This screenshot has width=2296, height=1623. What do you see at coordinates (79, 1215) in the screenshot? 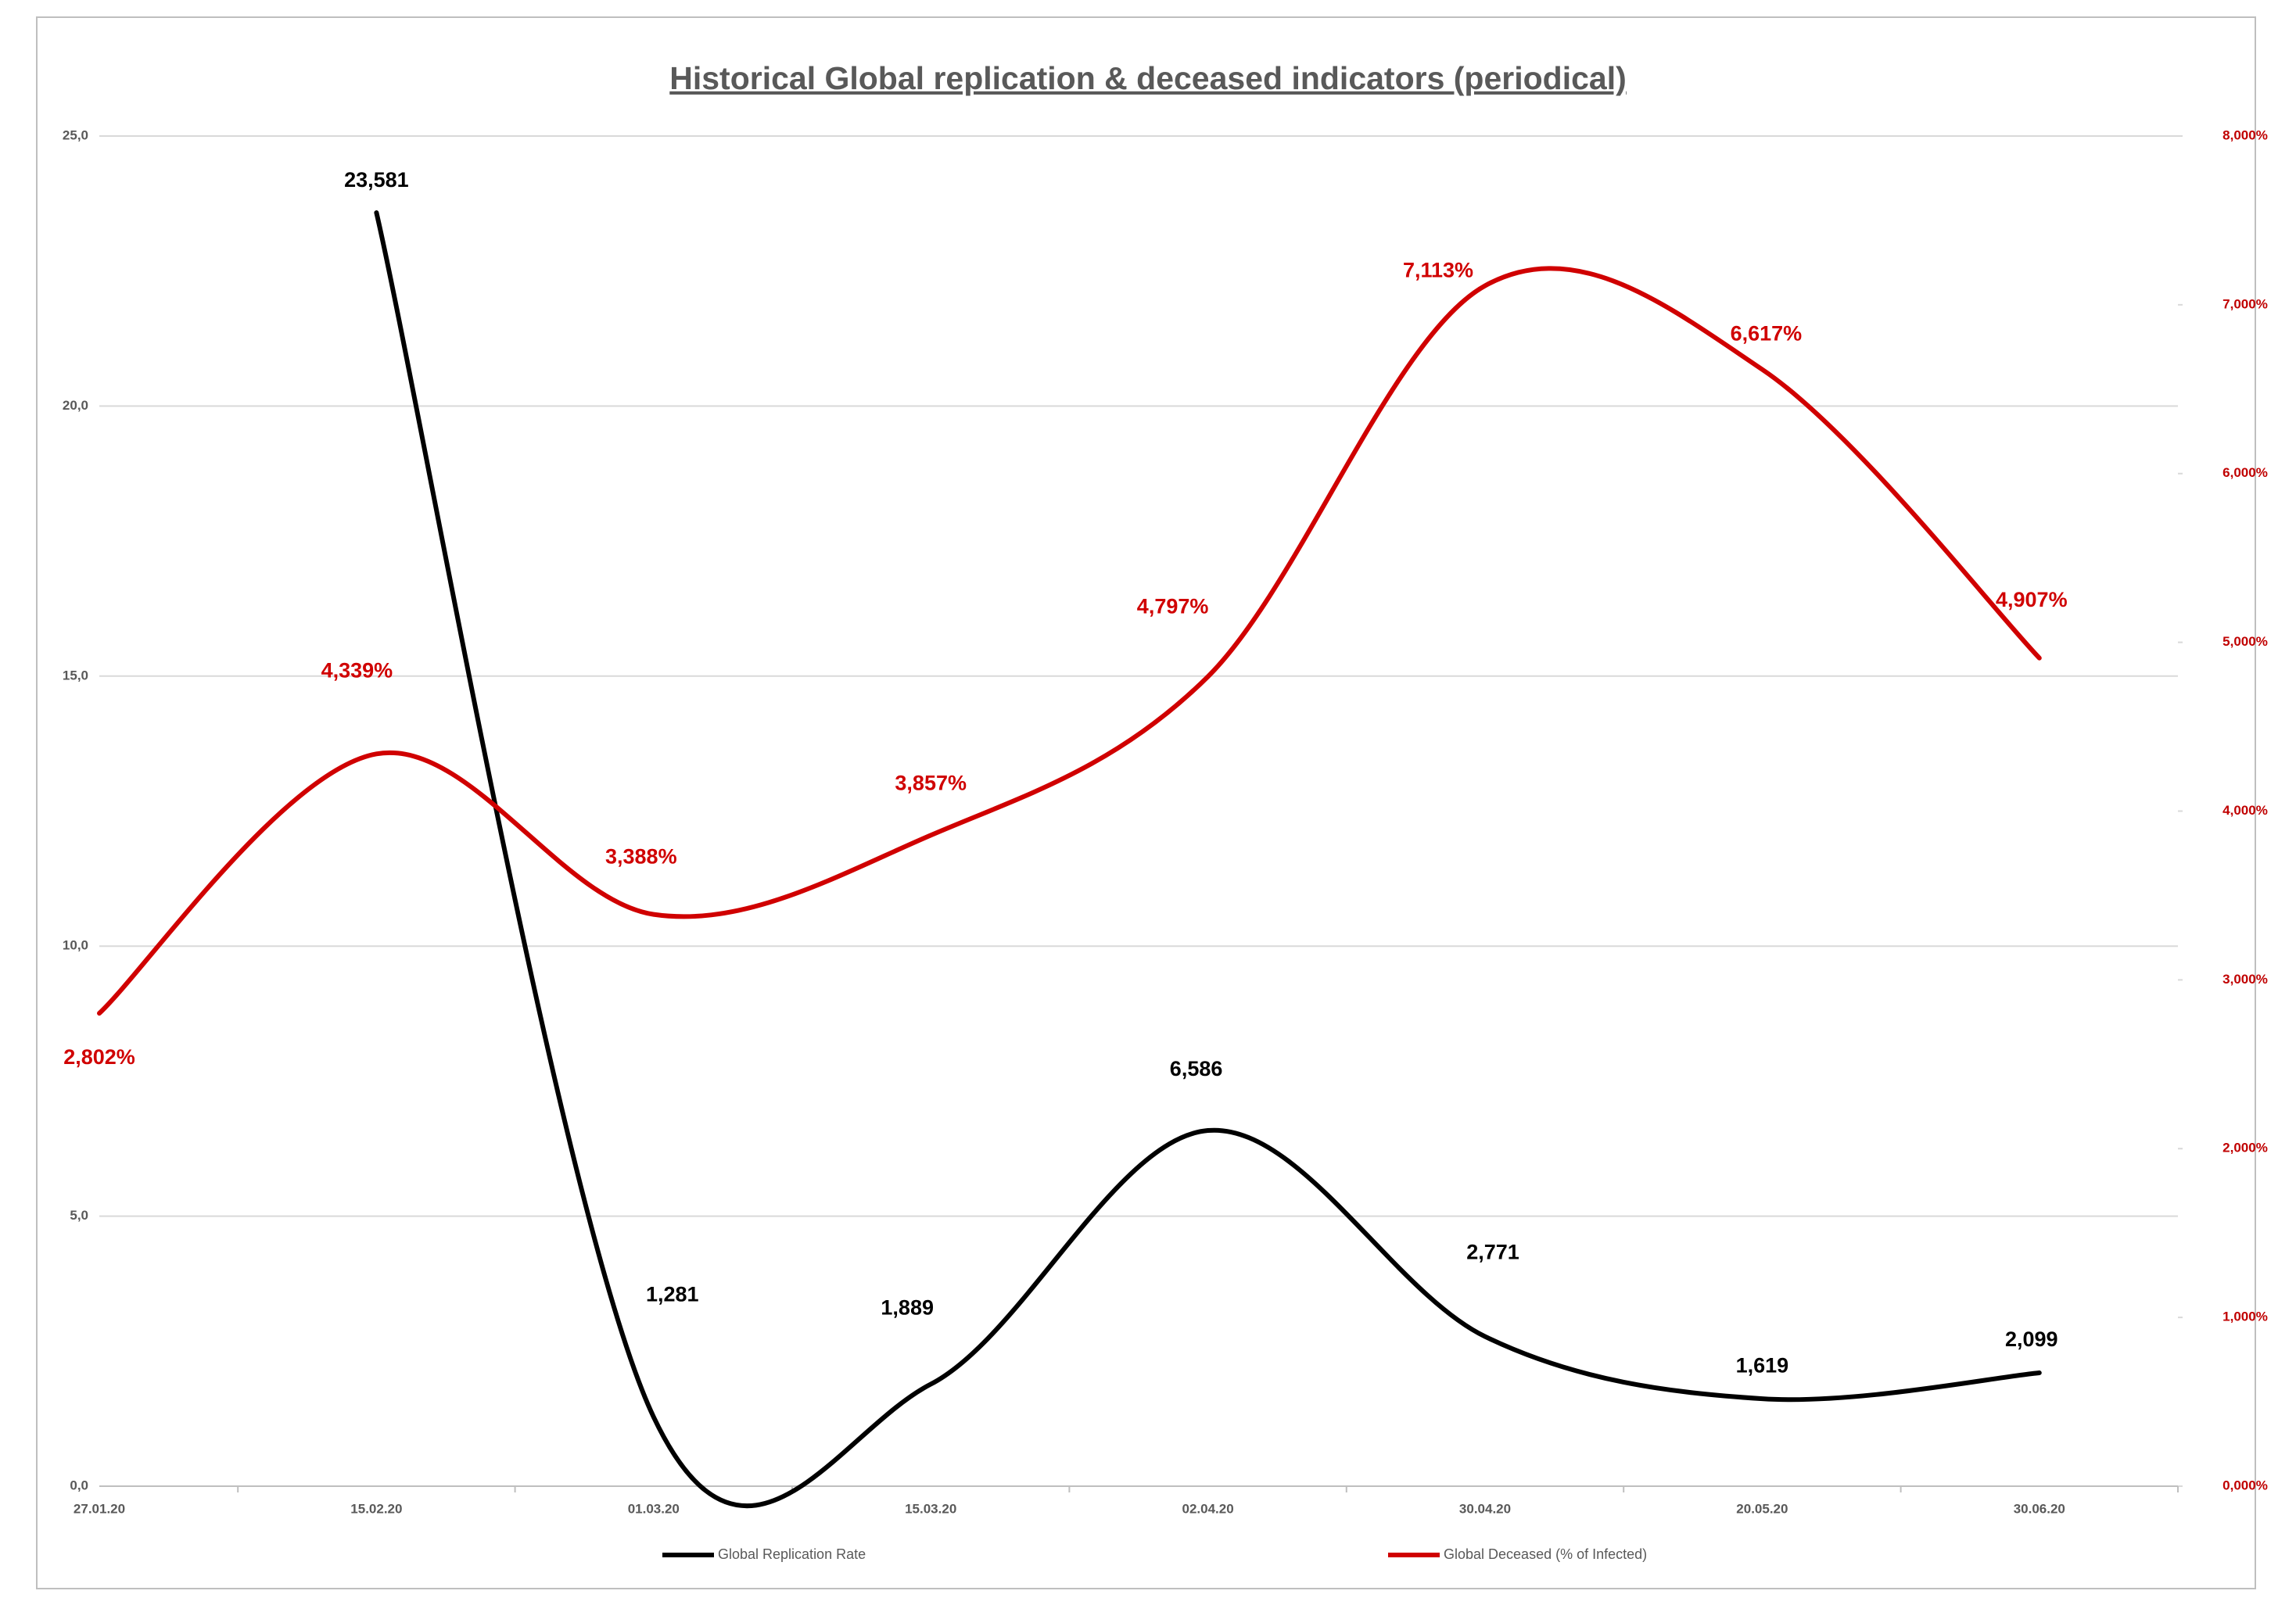
I see `y-tick-label: 5,0` at bounding box center [79, 1215].